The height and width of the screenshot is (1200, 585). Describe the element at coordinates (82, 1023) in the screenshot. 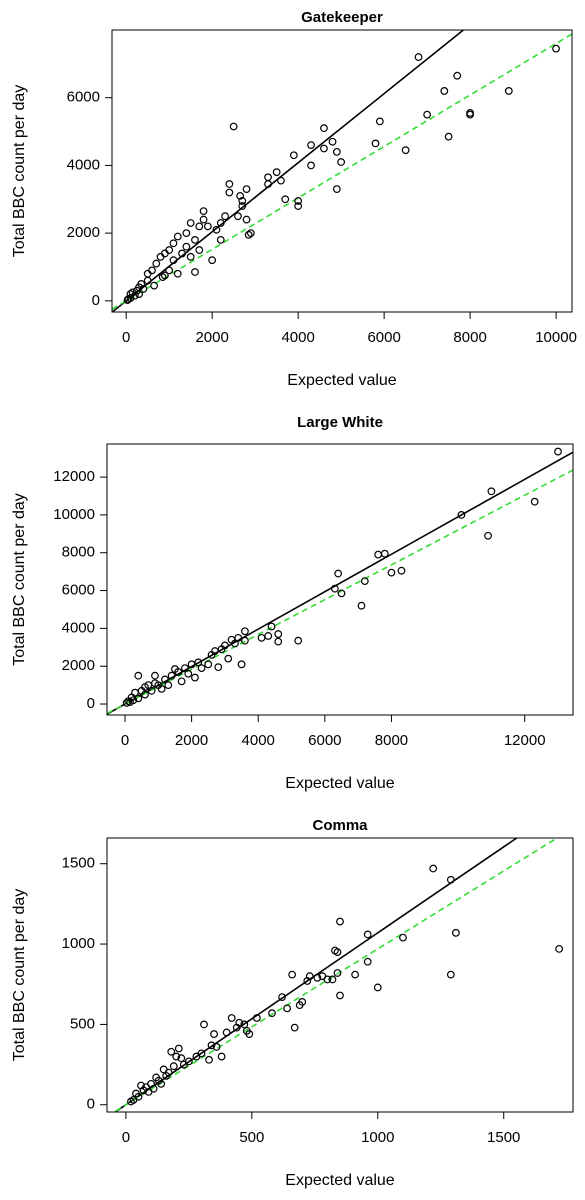

I see `y-tick-label: 500` at that location.